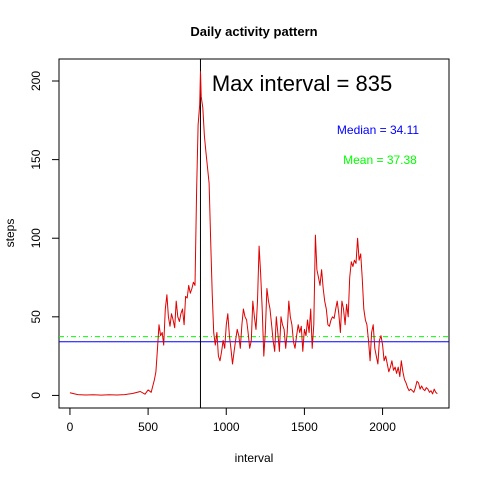 The width and height of the screenshot is (480, 480). Describe the element at coordinates (254, 458) in the screenshot. I see `x-axis-label: interval` at that location.